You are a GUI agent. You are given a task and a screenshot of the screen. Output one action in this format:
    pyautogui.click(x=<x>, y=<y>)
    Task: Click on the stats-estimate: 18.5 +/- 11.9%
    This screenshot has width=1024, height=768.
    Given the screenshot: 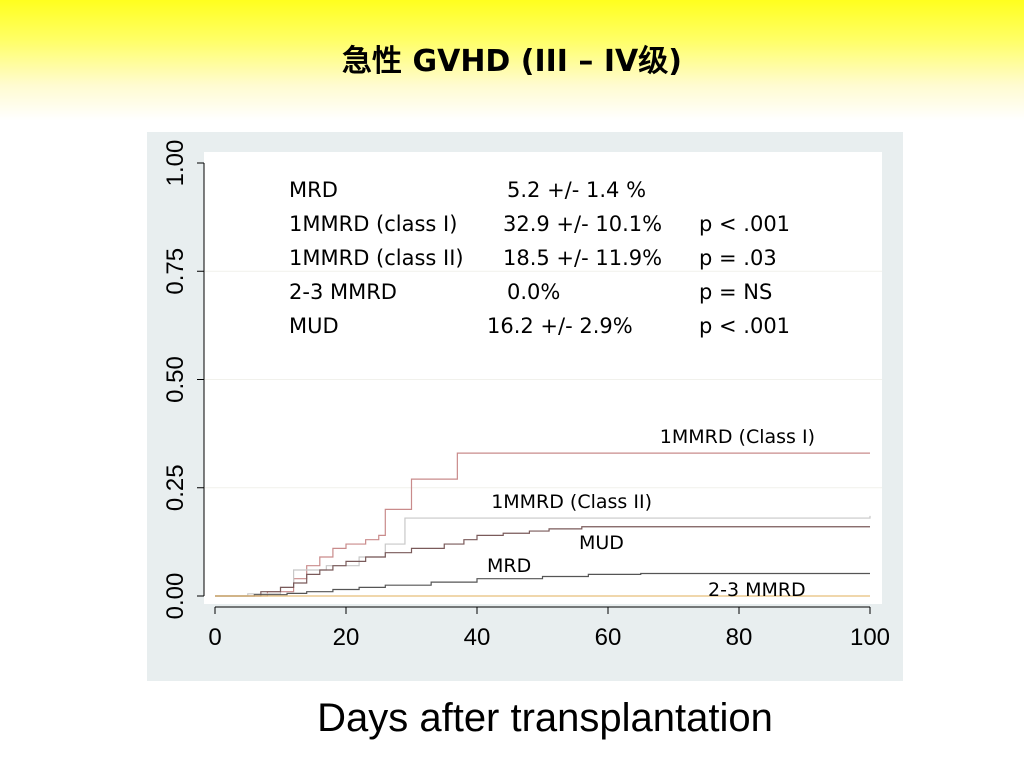 What is the action you would take?
    pyautogui.click(x=582, y=258)
    